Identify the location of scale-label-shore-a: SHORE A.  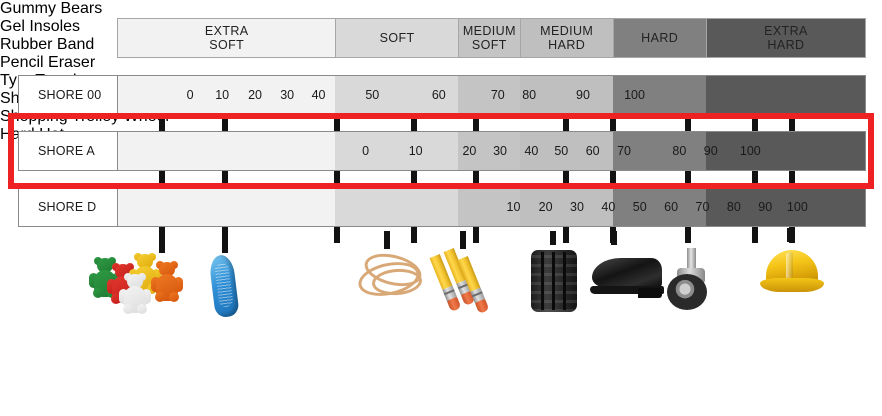
(68, 151).